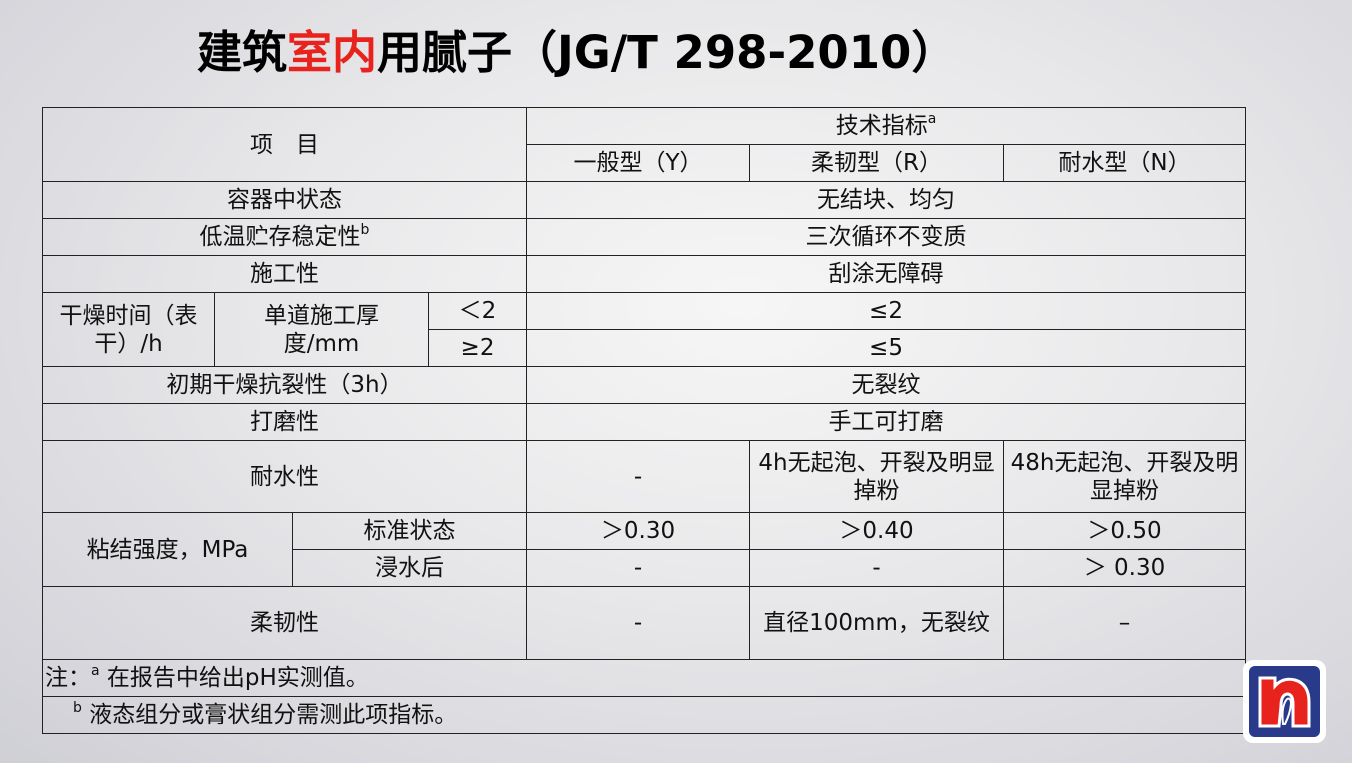  What do you see at coordinates (876, 531) in the screenshot?
I see `row-value: ＞0.40` at bounding box center [876, 531].